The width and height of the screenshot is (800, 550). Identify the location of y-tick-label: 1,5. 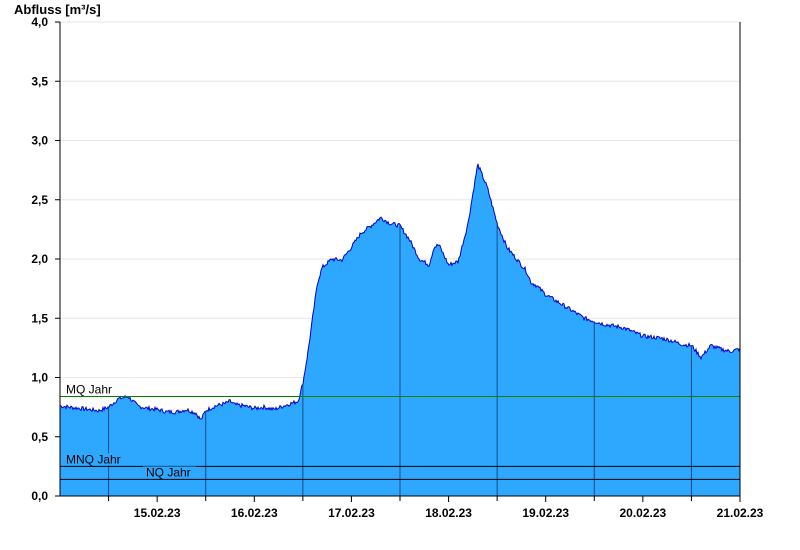
(39, 318).